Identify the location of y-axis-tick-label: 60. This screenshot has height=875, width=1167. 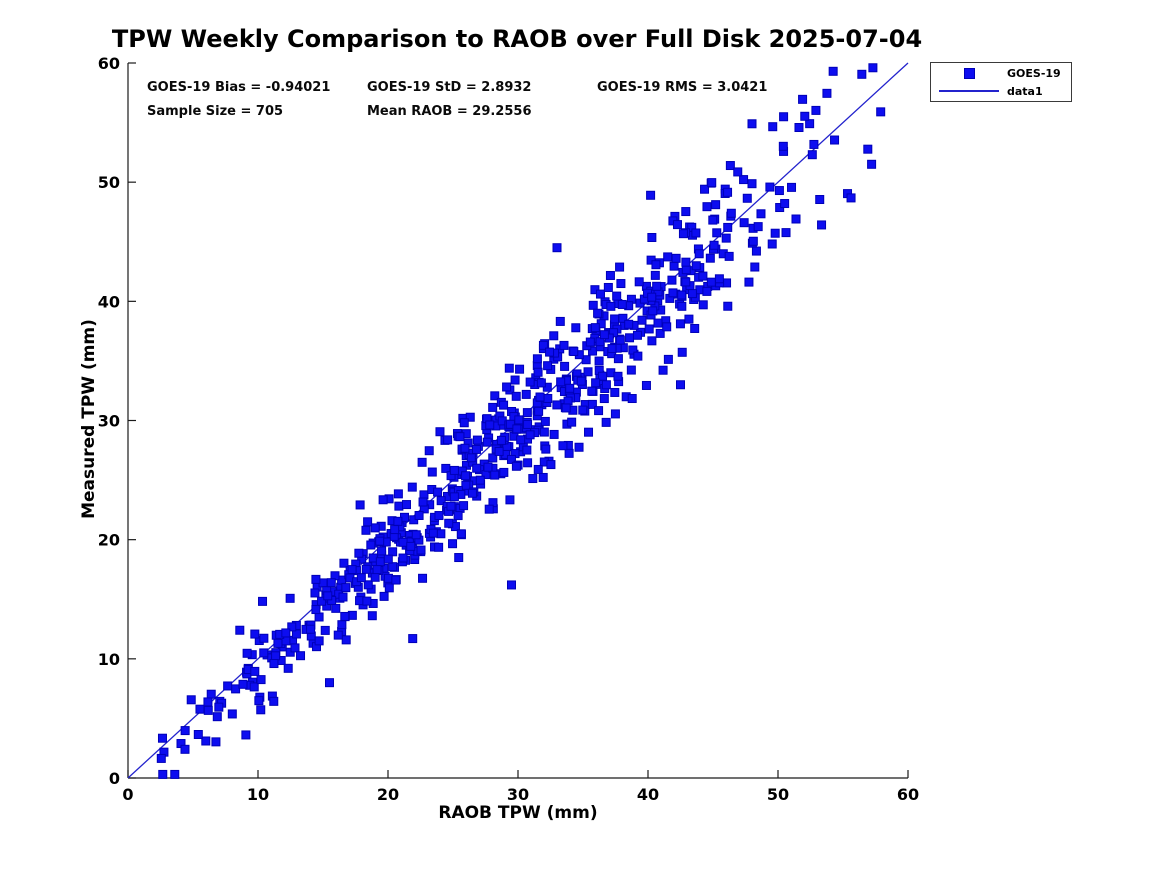
(109, 63).